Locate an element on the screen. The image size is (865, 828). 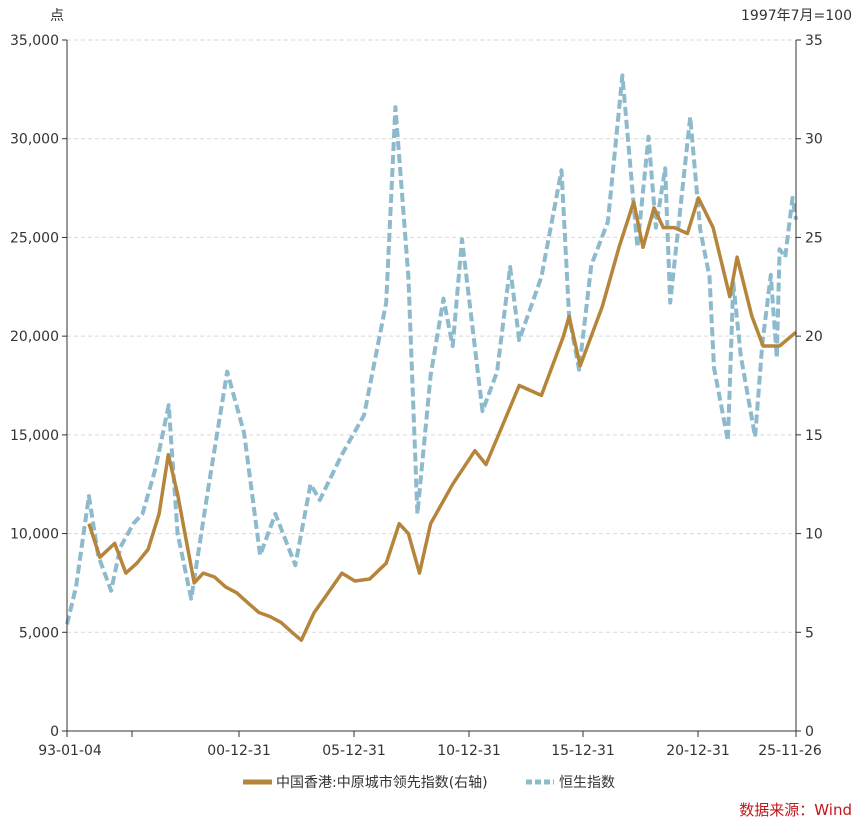
x-tick-label: 20-12-31 is located at coordinates (698, 751).